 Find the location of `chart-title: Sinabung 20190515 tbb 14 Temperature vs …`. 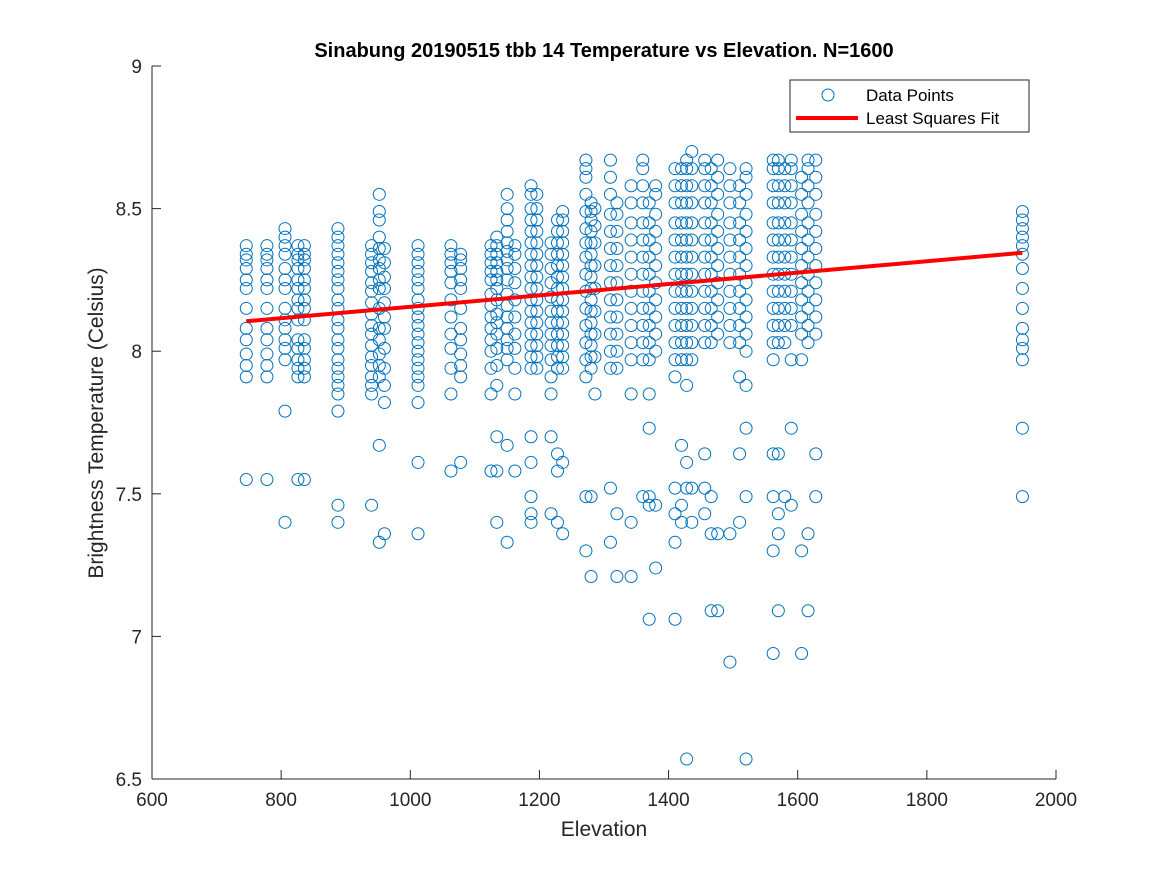

chart-title: Sinabung 20190515 tbb 14 Temperature vs … is located at coordinates (603, 51).